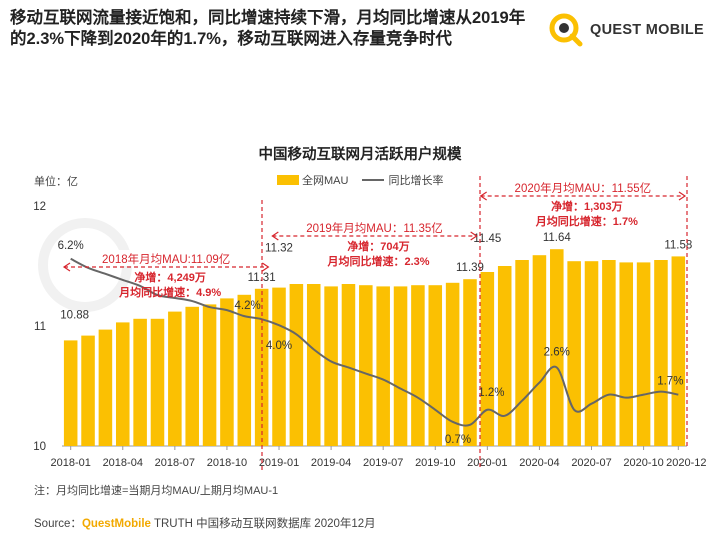  What do you see at coordinates (487, 239) in the screenshot?
I see `bar-value-label: 11.45` at bounding box center [487, 239].